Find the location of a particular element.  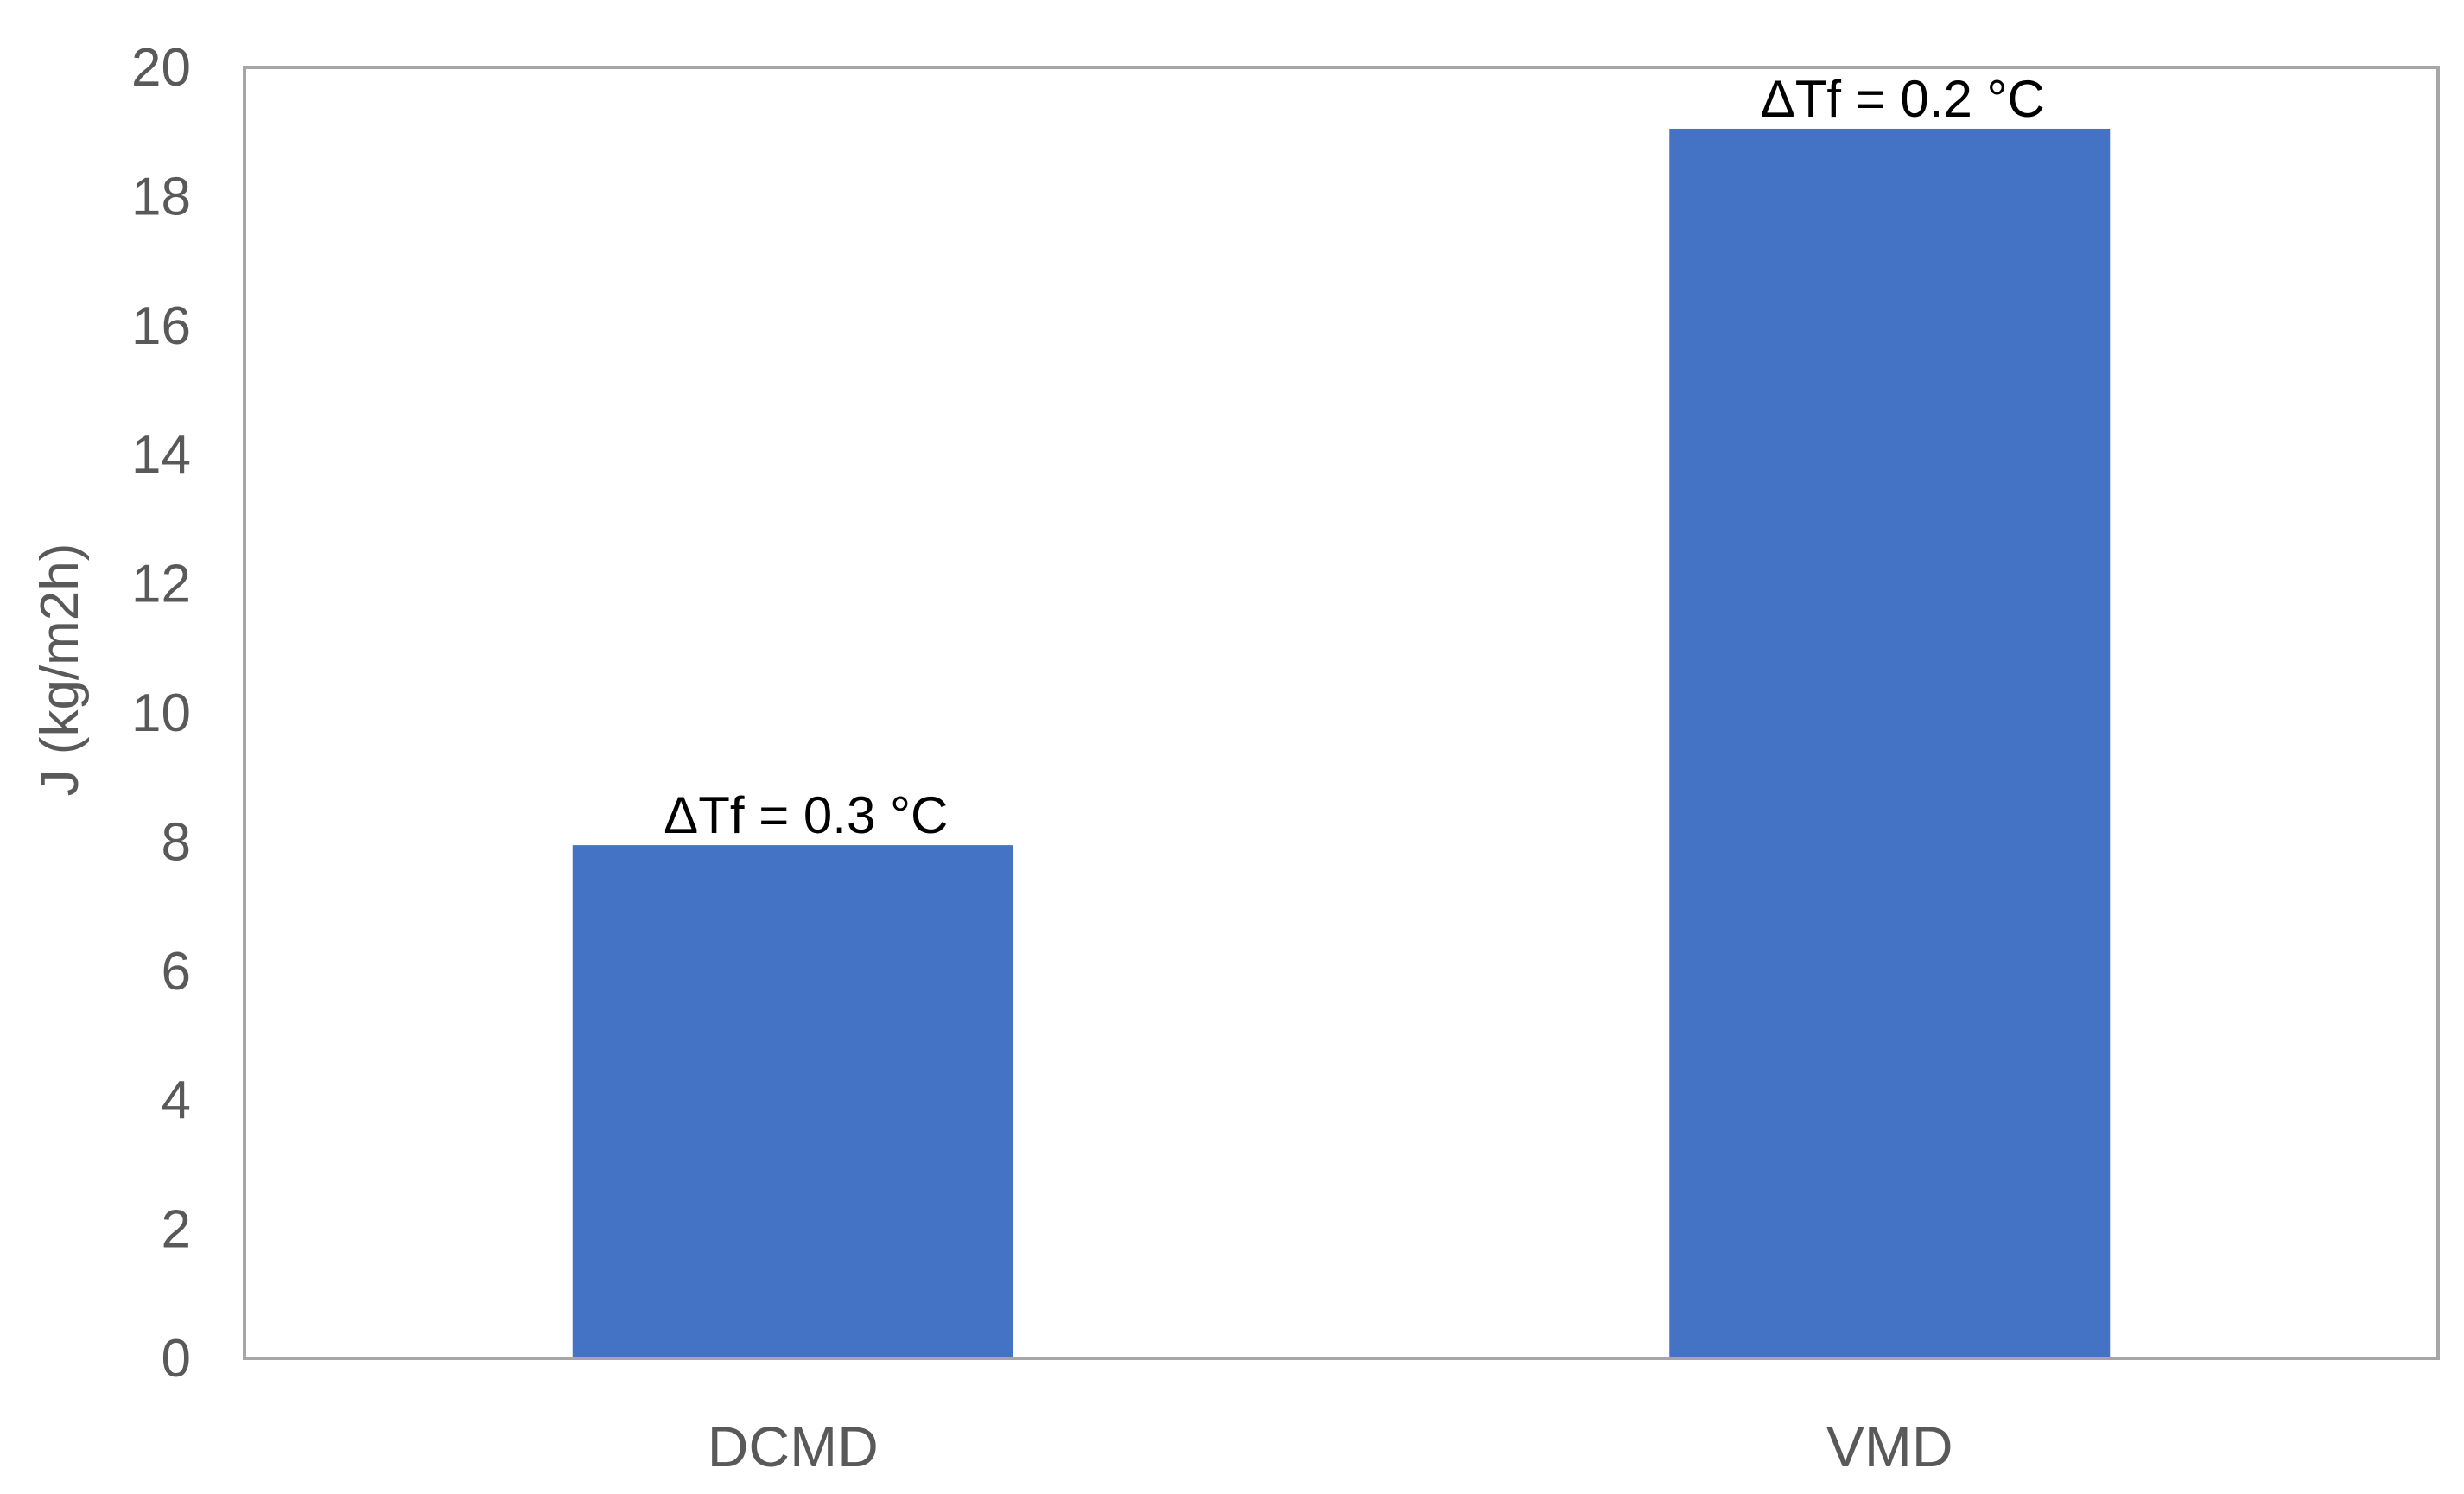

y-tick-label: 8 is located at coordinates (176, 842).